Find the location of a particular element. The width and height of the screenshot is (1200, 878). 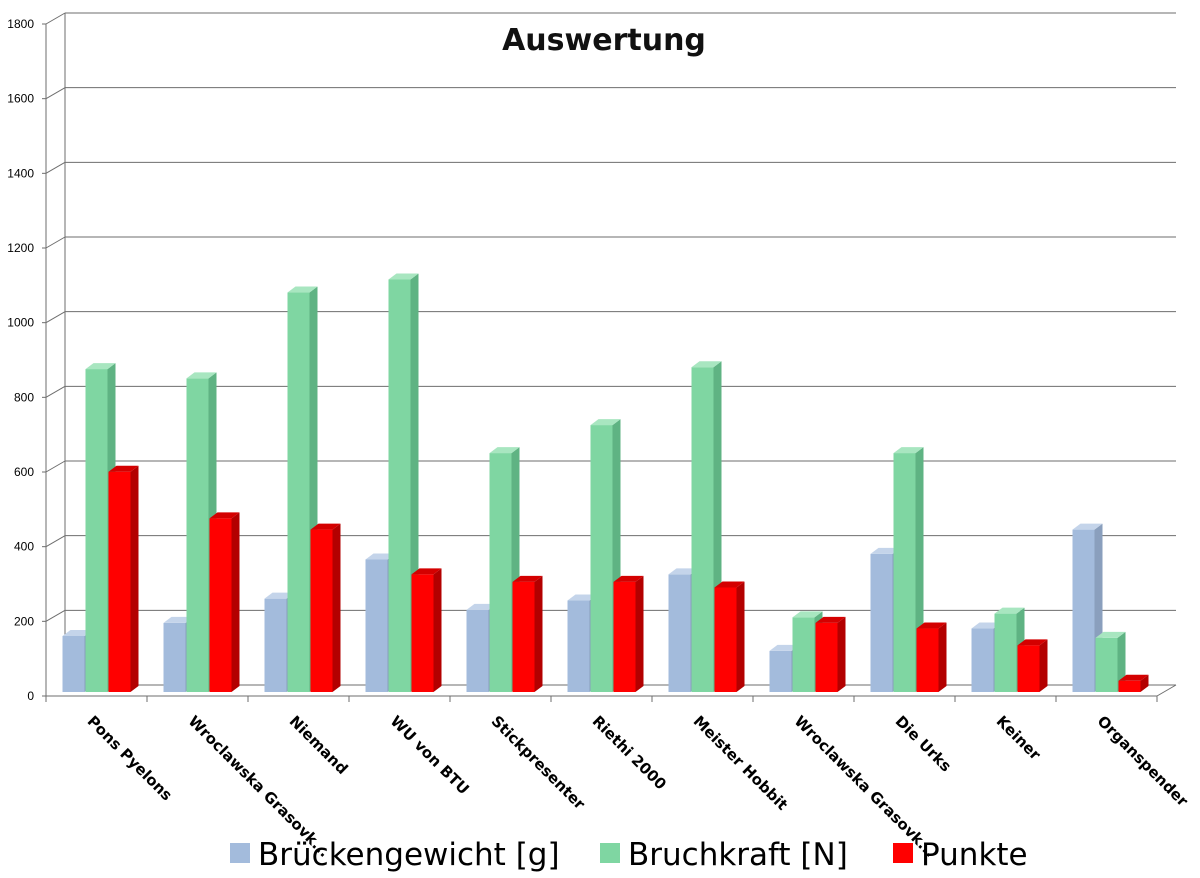

category-label: Riethi 2000 is located at coordinates (629, 752).